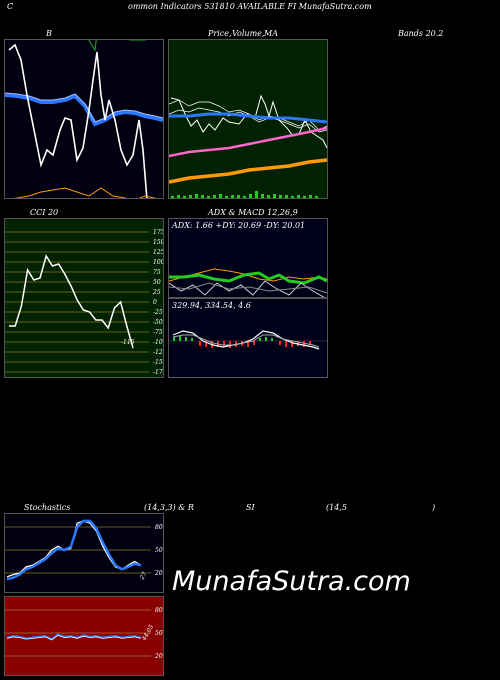 The image size is (500, 680). I want to click on bands-orange-line, so click(85, 192).